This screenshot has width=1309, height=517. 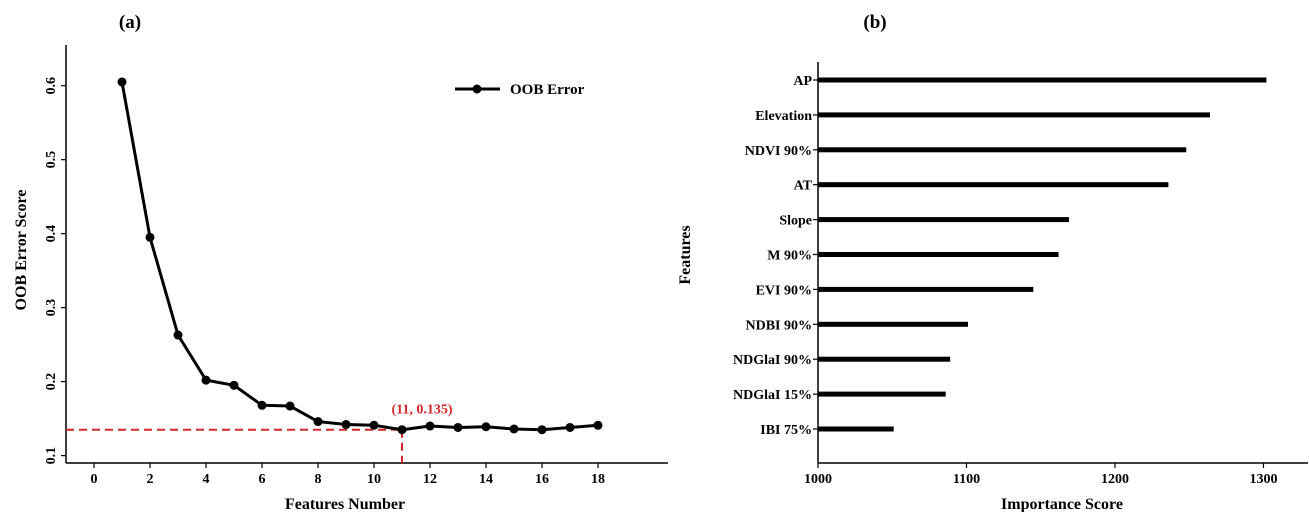 What do you see at coordinates (1062, 504) in the screenshot?
I see `chart-b-x-axis-title: Importance Score` at bounding box center [1062, 504].